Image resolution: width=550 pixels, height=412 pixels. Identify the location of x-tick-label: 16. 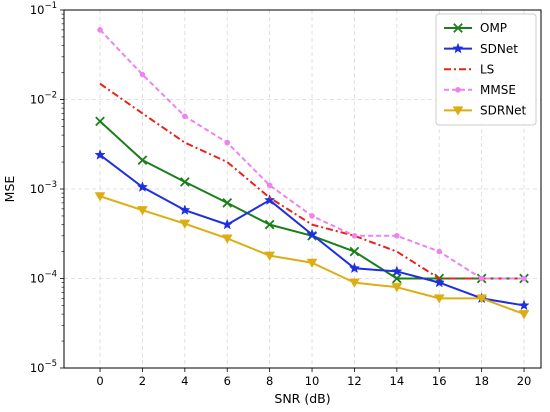
(439, 381).